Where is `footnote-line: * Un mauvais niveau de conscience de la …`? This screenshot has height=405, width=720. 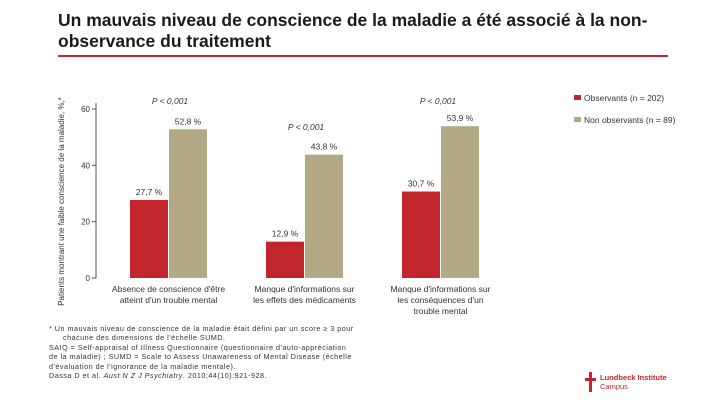
footnote-line: * Un mauvais niveau de conscience de la … is located at coordinates (201, 328).